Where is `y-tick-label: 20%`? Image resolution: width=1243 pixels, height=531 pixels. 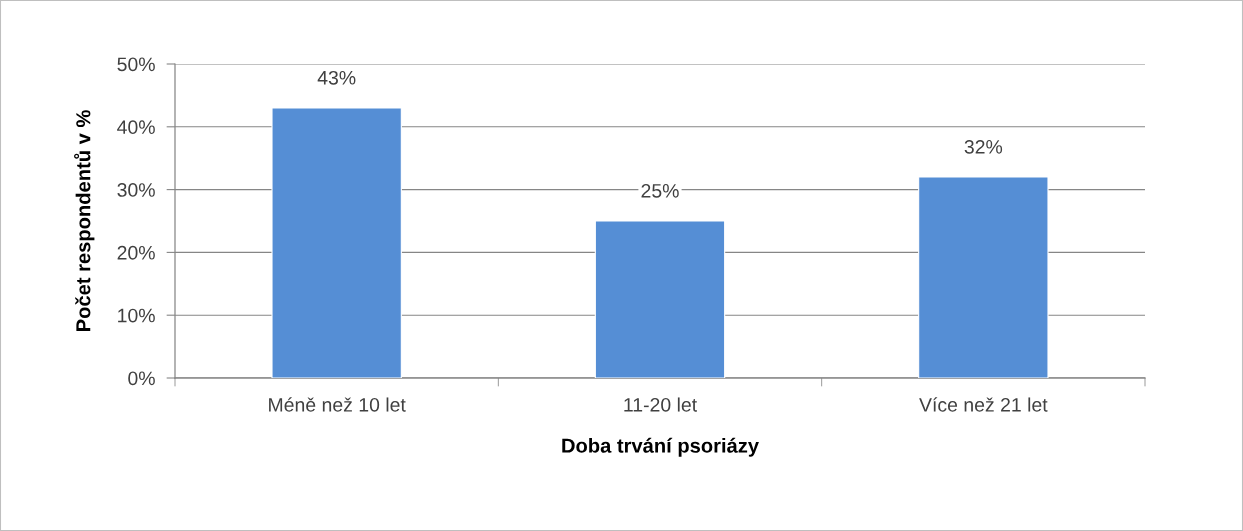 y-tick-label: 20% is located at coordinates (136, 252).